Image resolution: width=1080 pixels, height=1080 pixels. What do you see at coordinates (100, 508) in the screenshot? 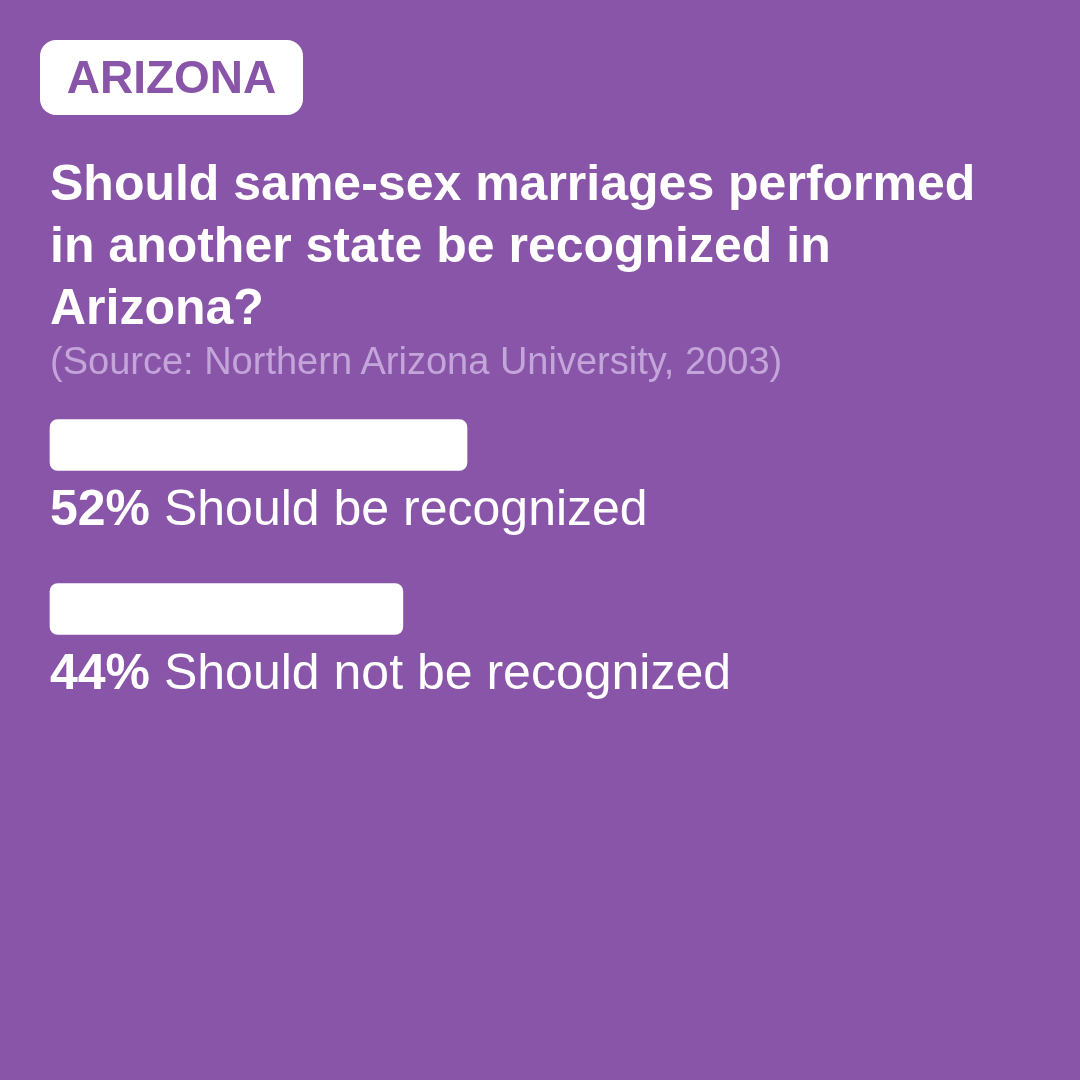
I see `data-label: 52%` at bounding box center [100, 508].